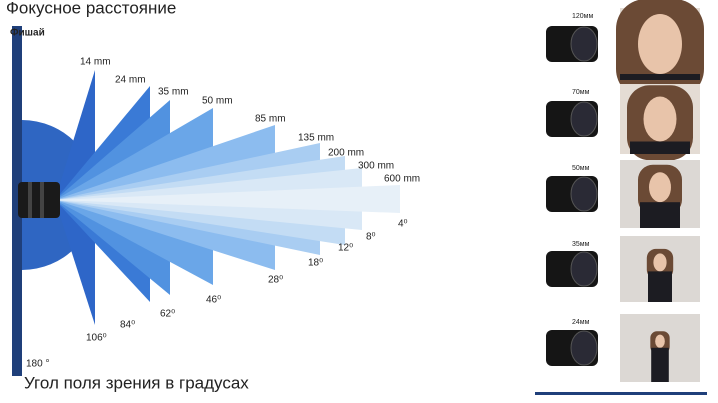 Image resolution: width=718 pixels, height=403 pixels. Describe the element at coordinates (316, 138) in the screenshot. I see `focal-label: 135 mm` at that location.